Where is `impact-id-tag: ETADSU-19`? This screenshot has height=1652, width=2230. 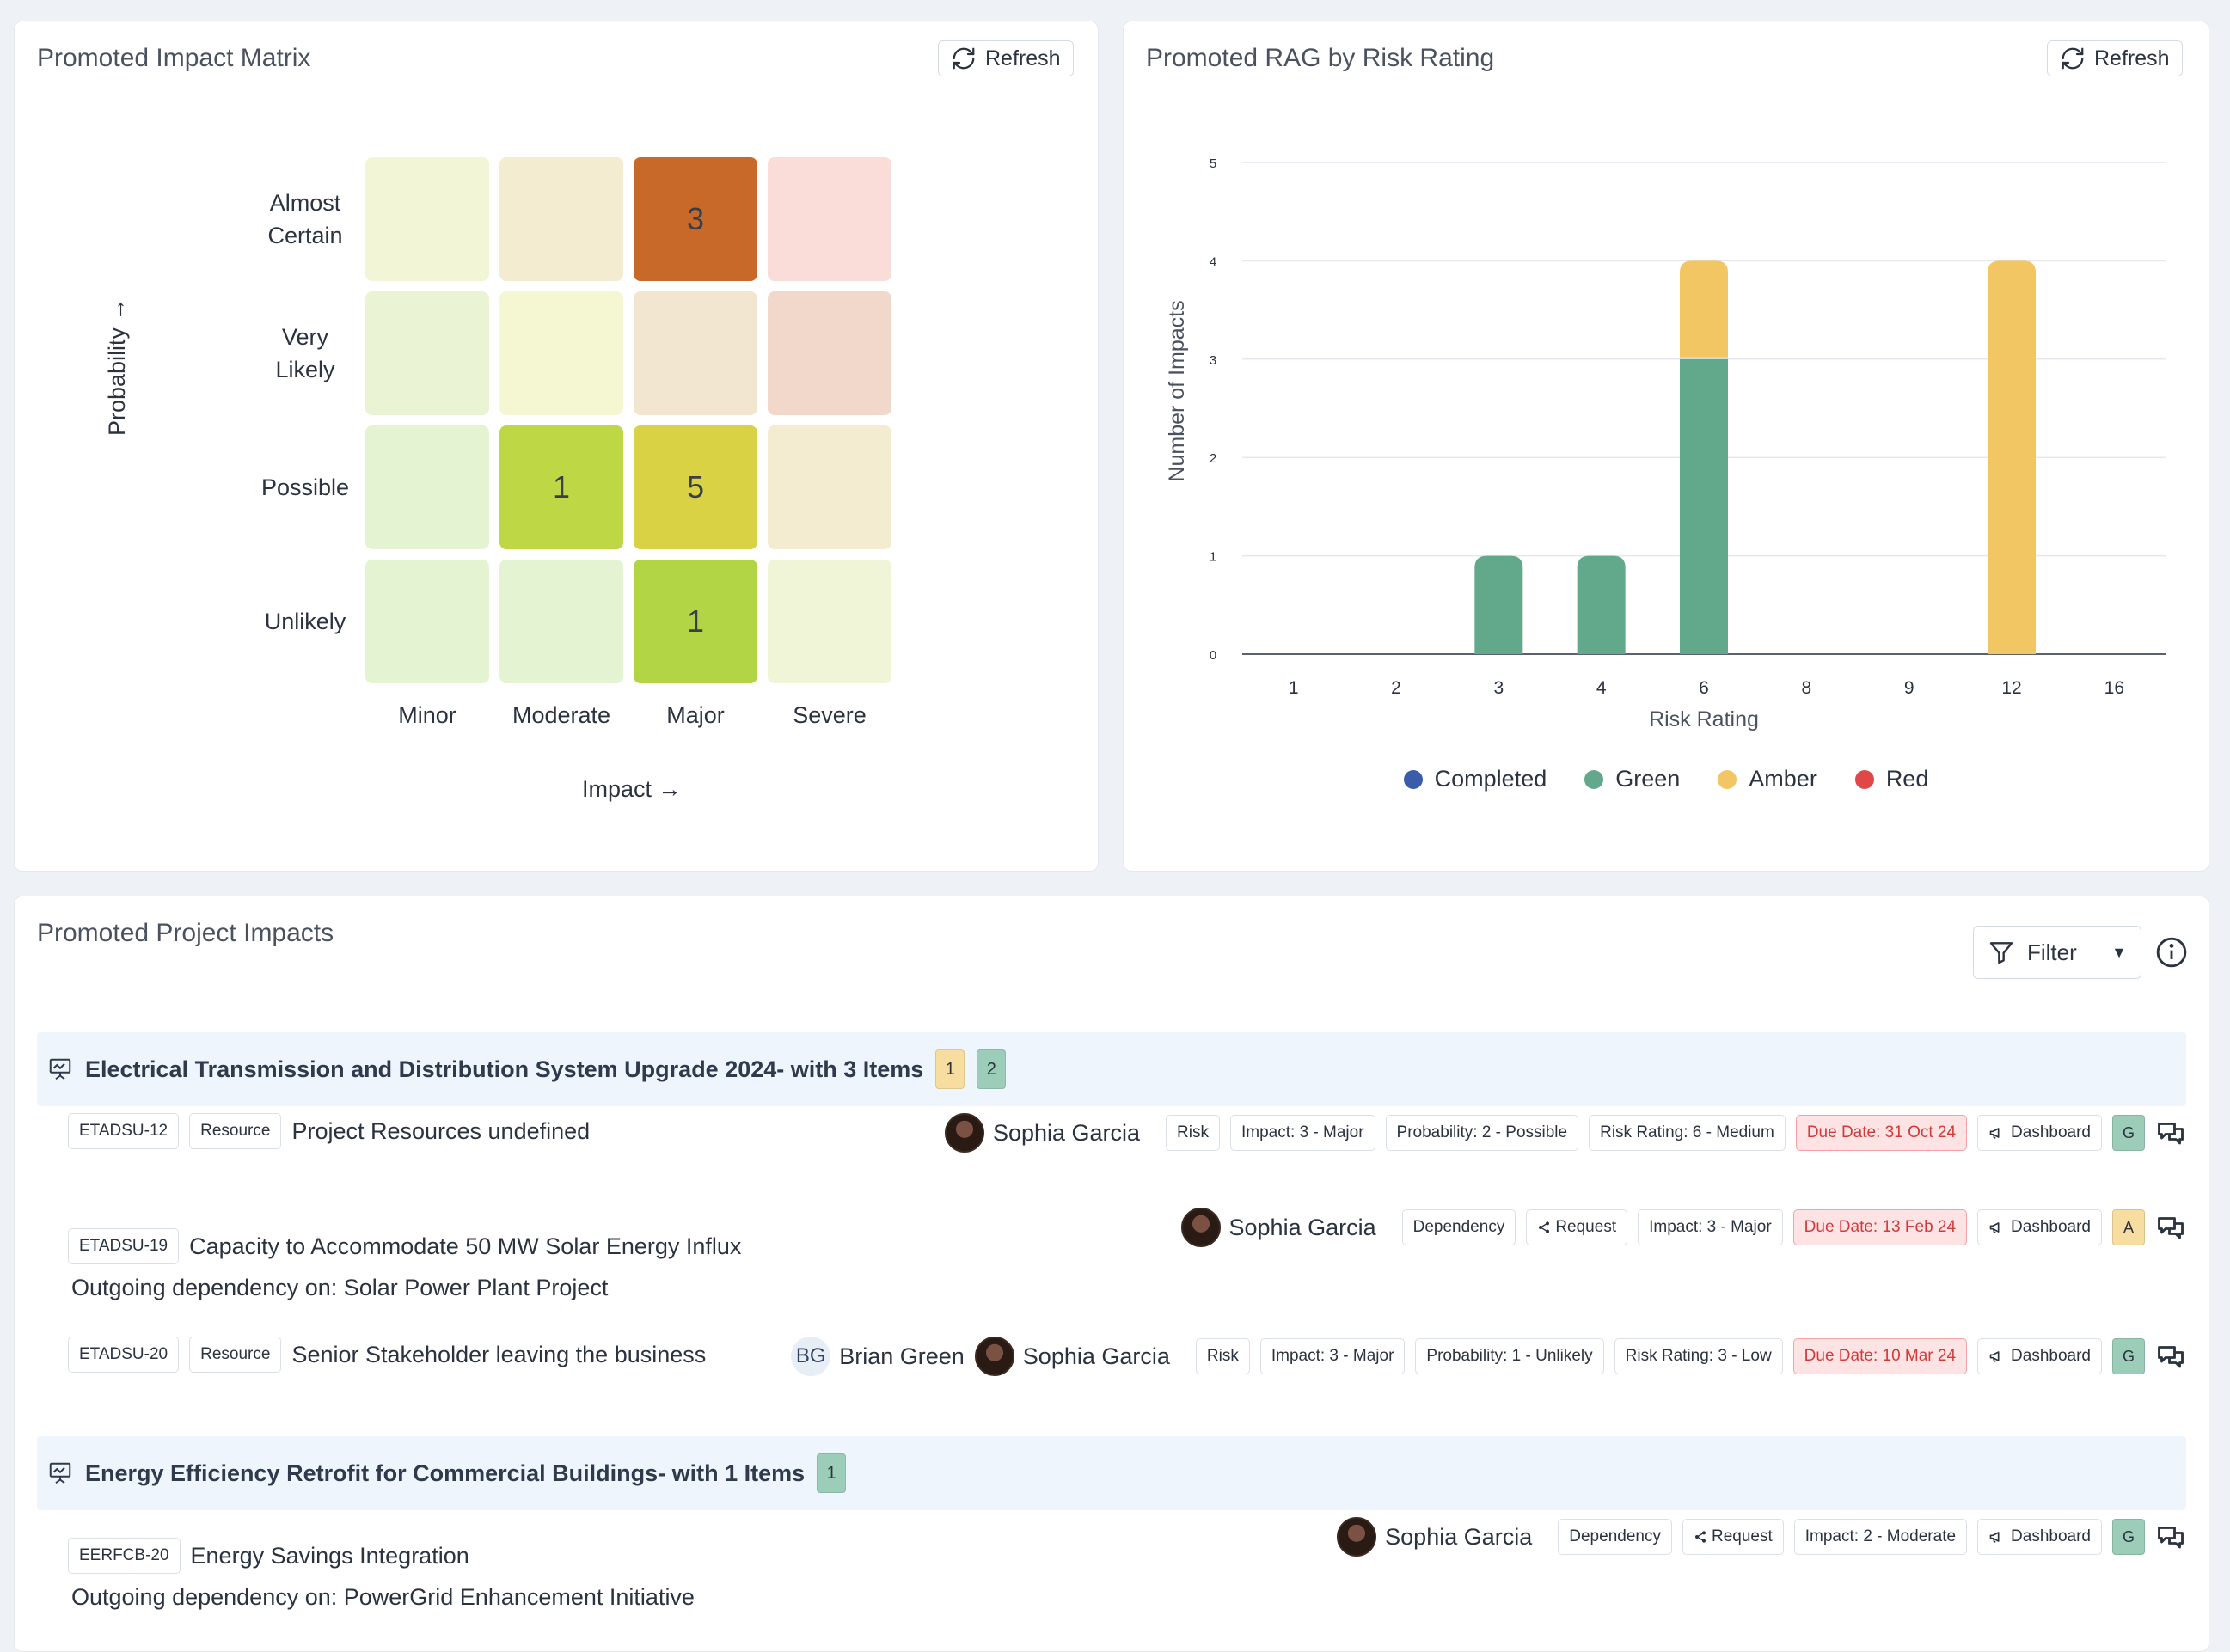 impact-id-tag: ETADSU-19 is located at coordinates (124, 1246).